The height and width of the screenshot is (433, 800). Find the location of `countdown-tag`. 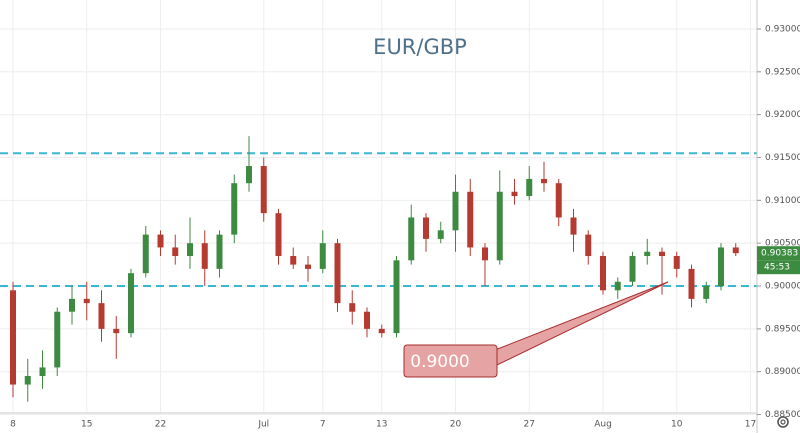

countdown-tag is located at coordinates (778, 267).